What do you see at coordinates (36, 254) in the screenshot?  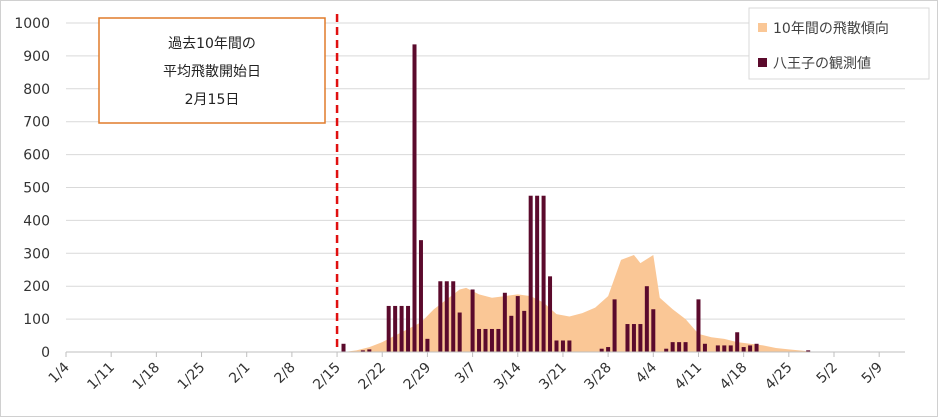 I see `y-tick-label: 300` at bounding box center [36, 254].